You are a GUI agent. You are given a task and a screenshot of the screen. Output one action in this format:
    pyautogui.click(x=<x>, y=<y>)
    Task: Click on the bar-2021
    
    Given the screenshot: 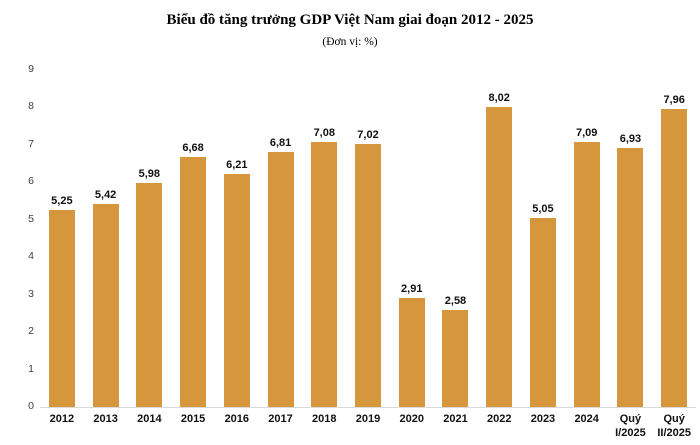 What is the action you would take?
    pyautogui.click(x=455, y=358)
    